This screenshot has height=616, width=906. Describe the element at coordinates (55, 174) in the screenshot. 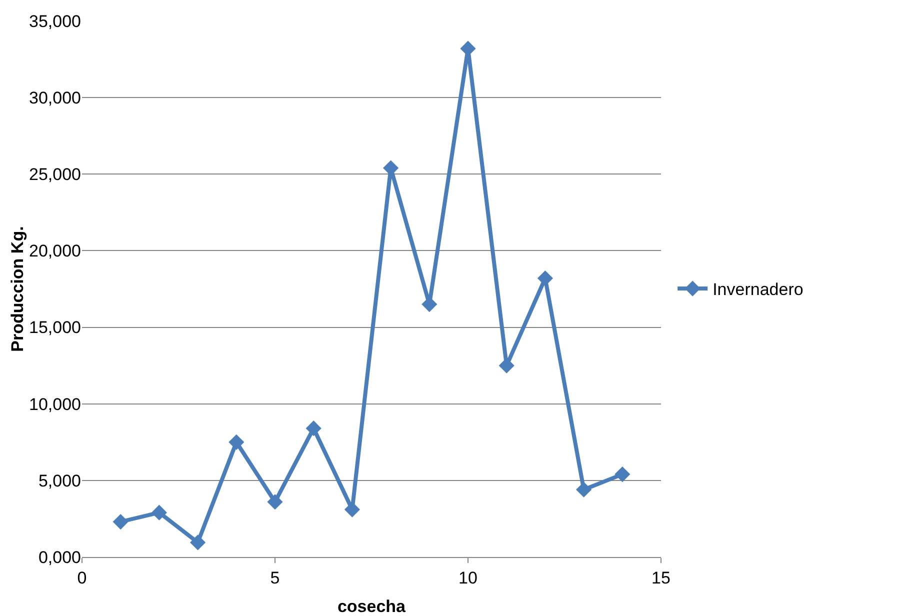

I see `y-tick-label: 25,000` at that location.